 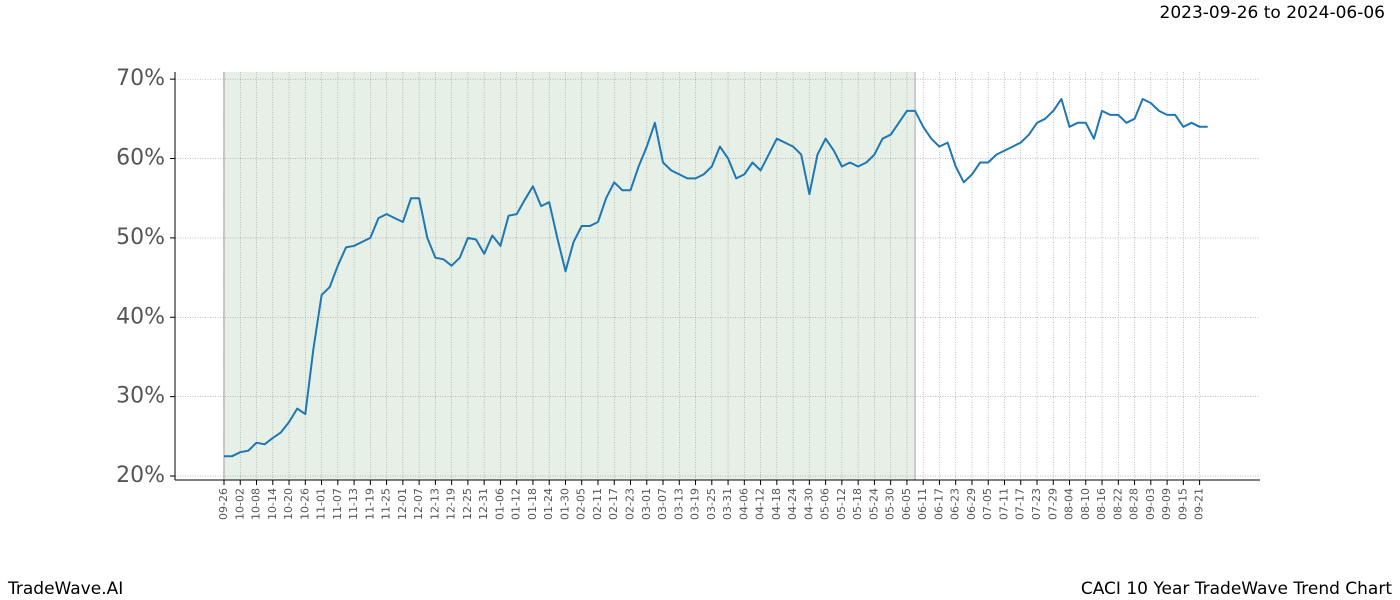 What do you see at coordinates (662, 504) in the screenshot?
I see `x-tick-label: 03-07` at bounding box center [662, 504].